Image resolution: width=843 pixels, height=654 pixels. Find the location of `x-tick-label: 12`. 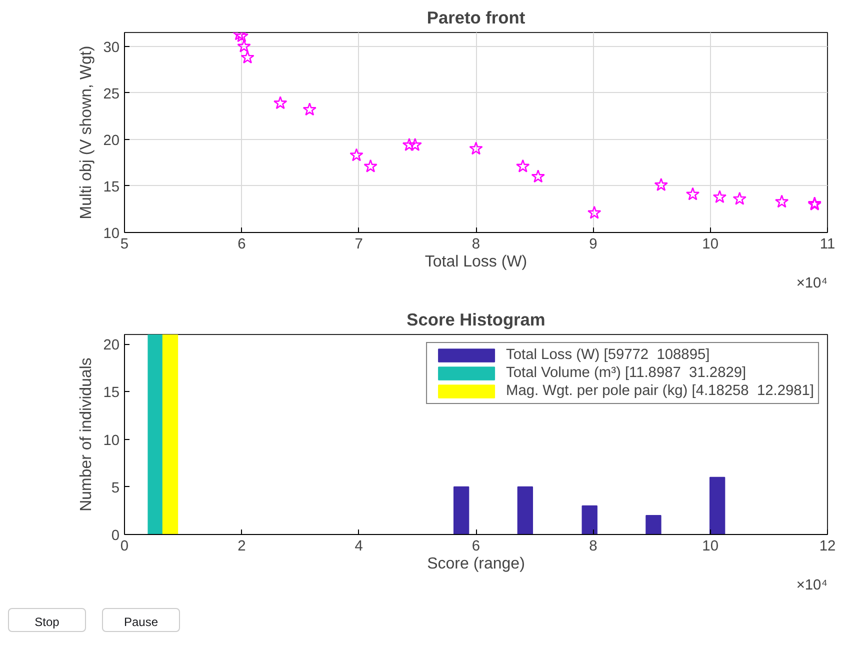

x-tick-label: 12 is located at coordinates (827, 546).